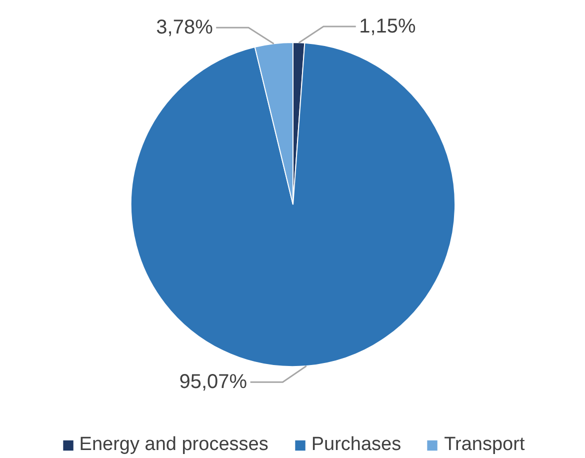 The width and height of the screenshot is (585, 458). Describe the element at coordinates (213, 382) in the screenshot. I see `data-label: 95,07%` at that location.